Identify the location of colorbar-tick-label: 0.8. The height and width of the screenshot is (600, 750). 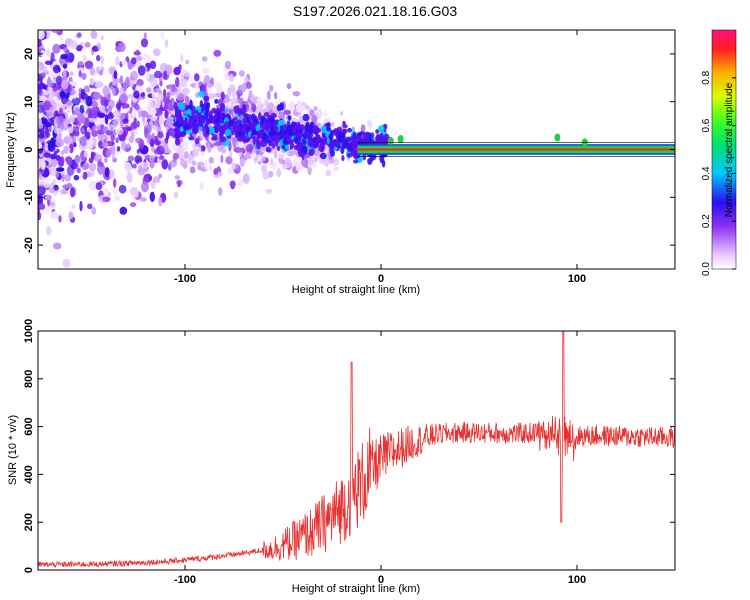
(706, 77).